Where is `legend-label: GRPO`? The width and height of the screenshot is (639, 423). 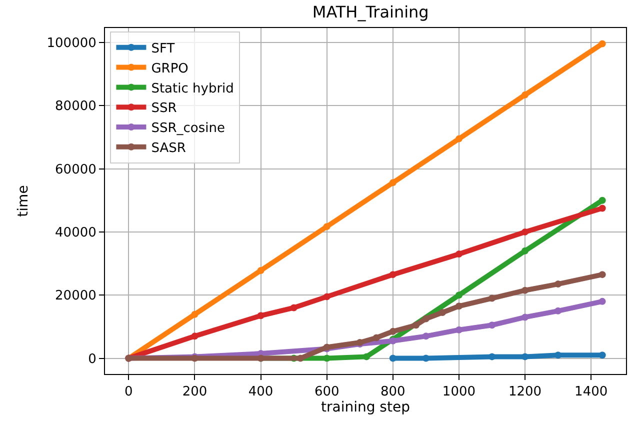 legend-label: GRPO is located at coordinates (169, 68).